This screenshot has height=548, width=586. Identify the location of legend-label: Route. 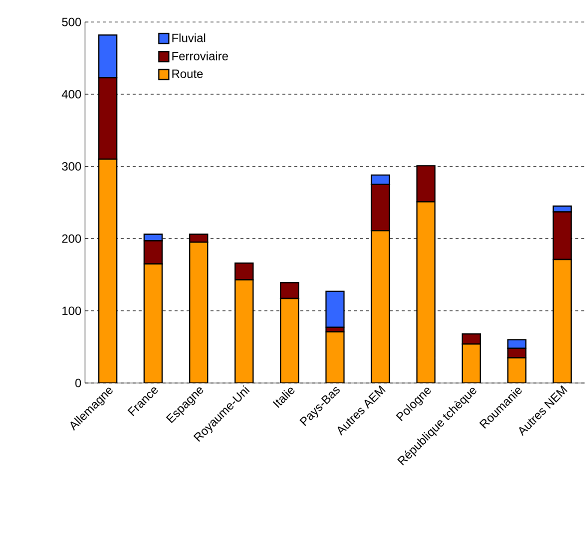
(187, 74).